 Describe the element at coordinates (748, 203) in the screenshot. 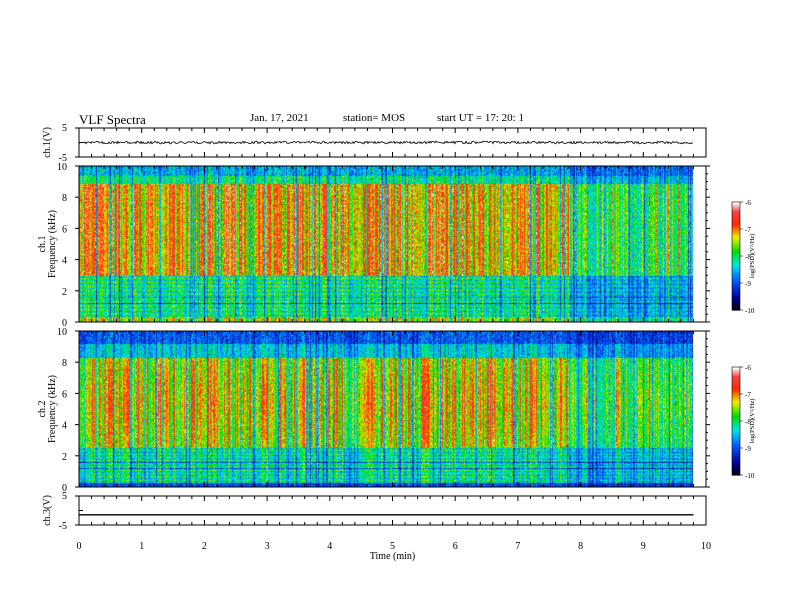

I see `ch1-spectrogram-colorbar-tick-label: -6` at that location.